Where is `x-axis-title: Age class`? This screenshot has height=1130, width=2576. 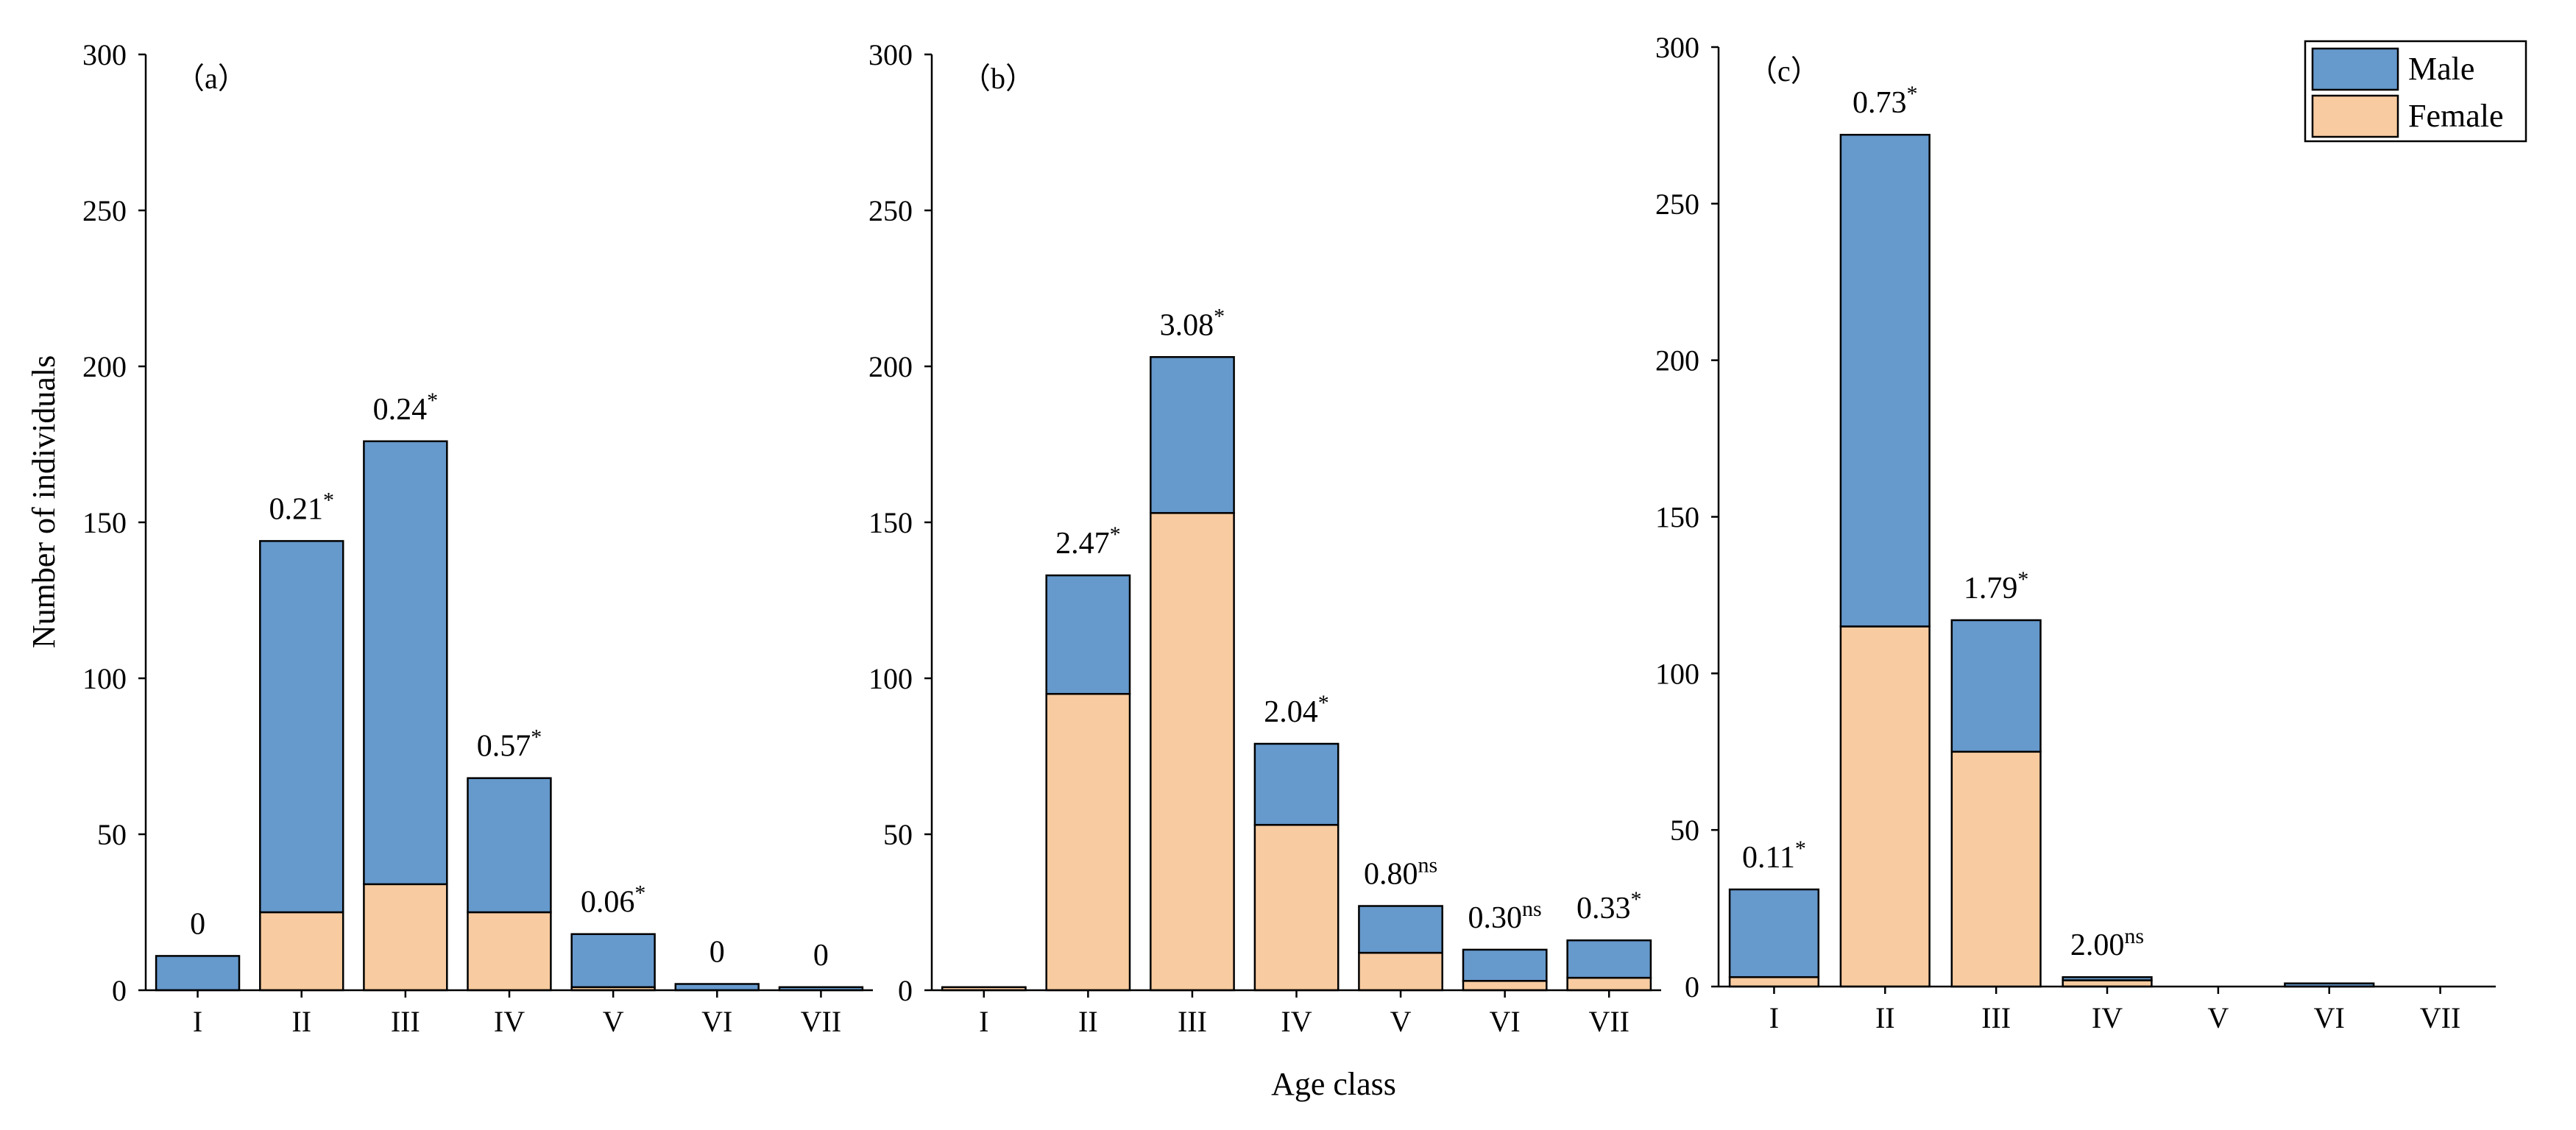 x-axis-title: Age class is located at coordinates (1333, 1084).